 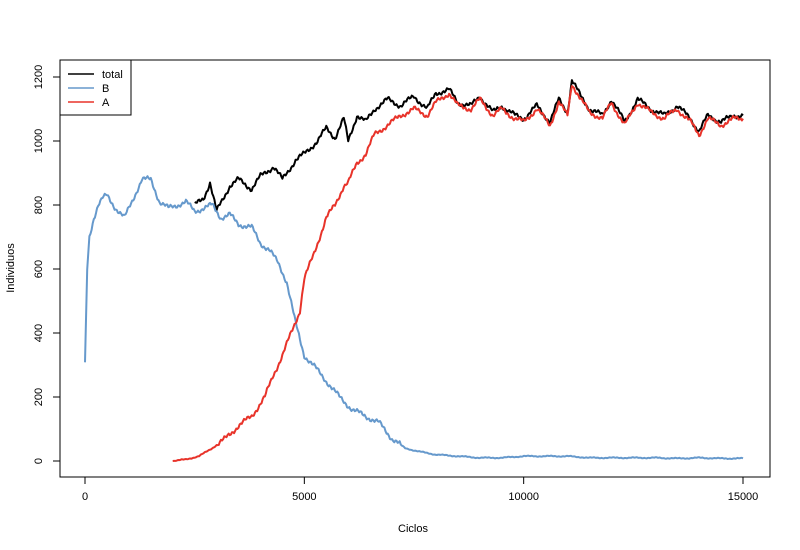 What do you see at coordinates (85, 497) in the screenshot?
I see `x-tick-label: 0` at bounding box center [85, 497].